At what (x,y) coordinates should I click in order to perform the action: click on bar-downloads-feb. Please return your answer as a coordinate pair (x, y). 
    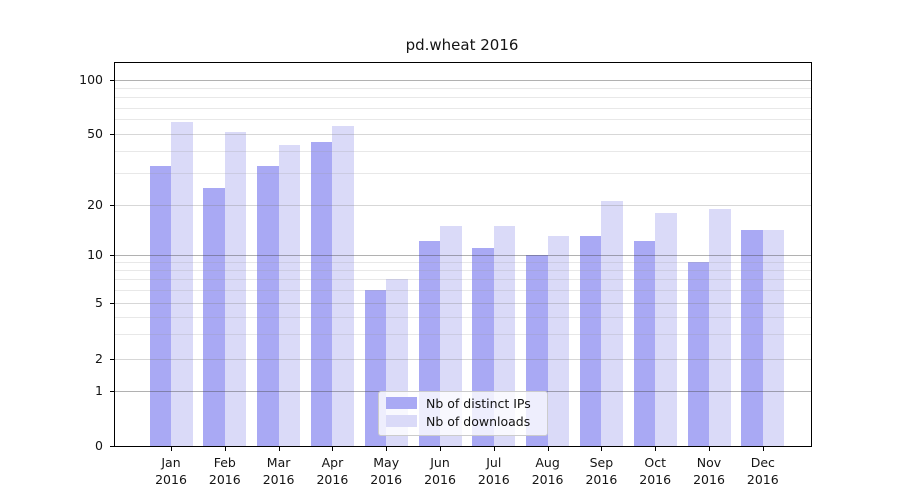
    Looking at the image, I should click on (235, 288).